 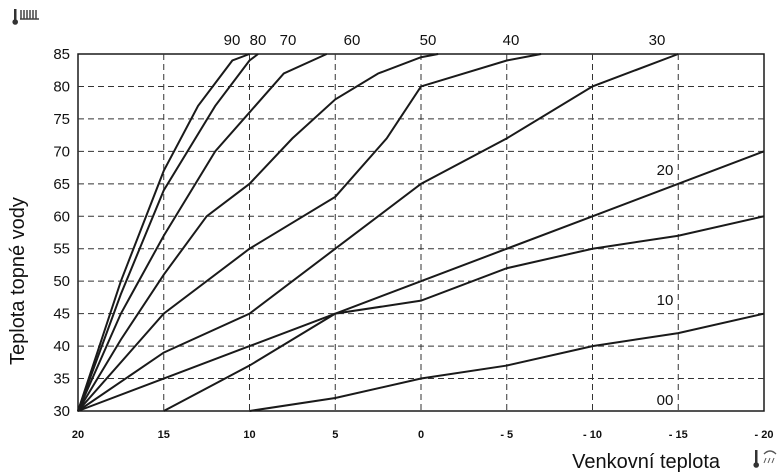 I want to click on x-tick-labels: 20 15 10 5 0 - 5 - 10 - 15 - 20, so click(x=423, y=435).